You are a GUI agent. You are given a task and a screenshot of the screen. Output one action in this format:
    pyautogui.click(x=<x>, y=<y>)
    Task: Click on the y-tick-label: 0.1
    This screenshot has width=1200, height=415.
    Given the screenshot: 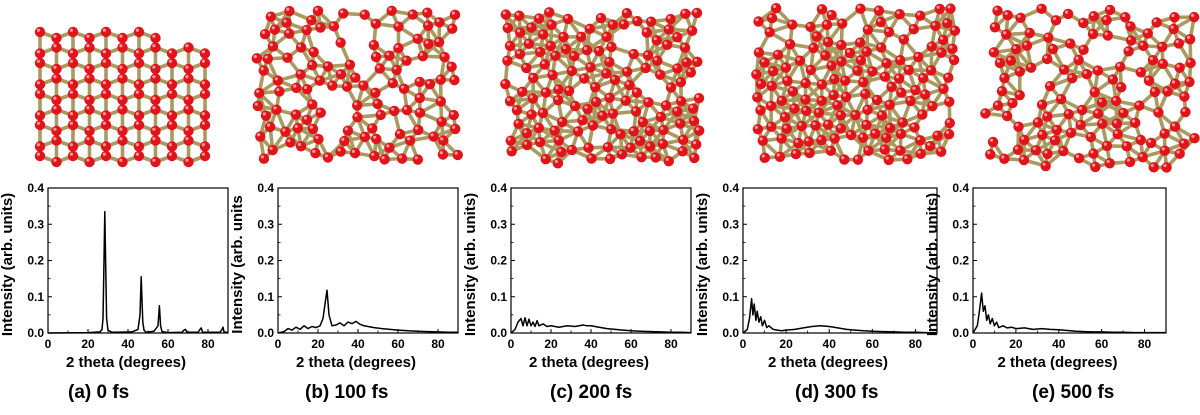 What is the action you would take?
    pyautogui.click(x=730, y=297)
    